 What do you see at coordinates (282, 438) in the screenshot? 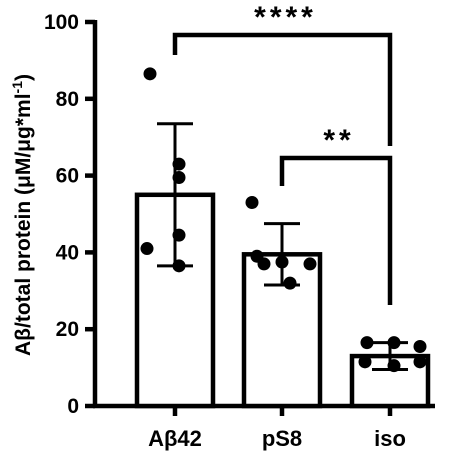
I see `x-tick-label: pS8` at bounding box center [282, 438].